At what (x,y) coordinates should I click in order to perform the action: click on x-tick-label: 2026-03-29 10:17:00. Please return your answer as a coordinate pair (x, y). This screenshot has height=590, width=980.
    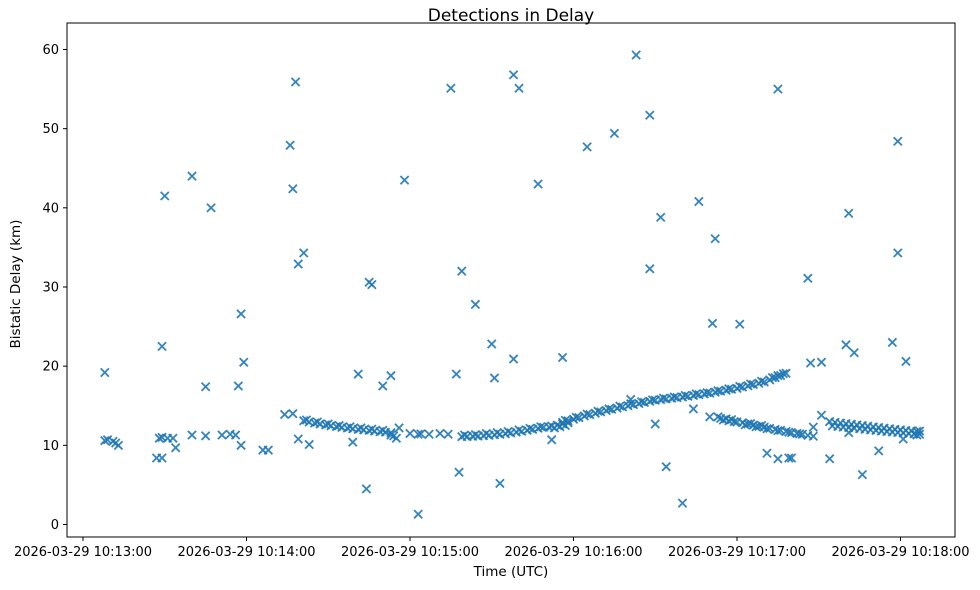
    Looking at the image, I should click on (737, 552).